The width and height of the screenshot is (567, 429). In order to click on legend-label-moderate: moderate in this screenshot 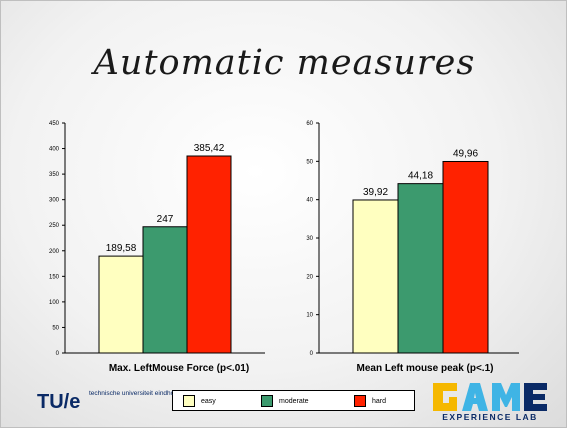, I will do `click(294, 401)`.